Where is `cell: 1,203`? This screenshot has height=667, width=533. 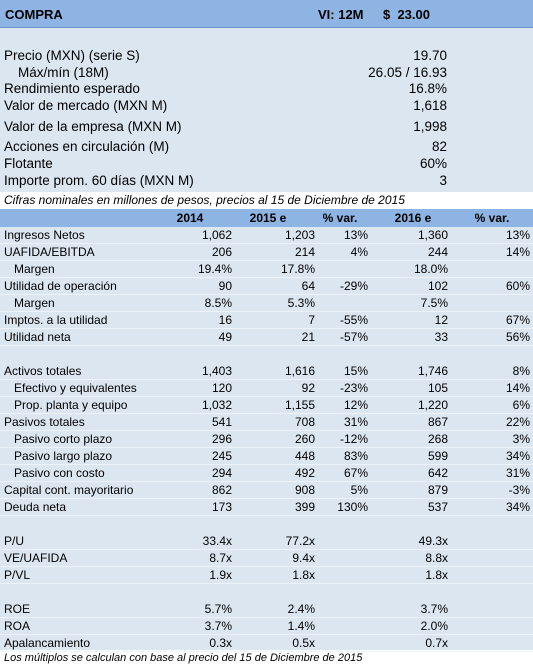
cell: 1,203 is located at coordinates (299, 235).